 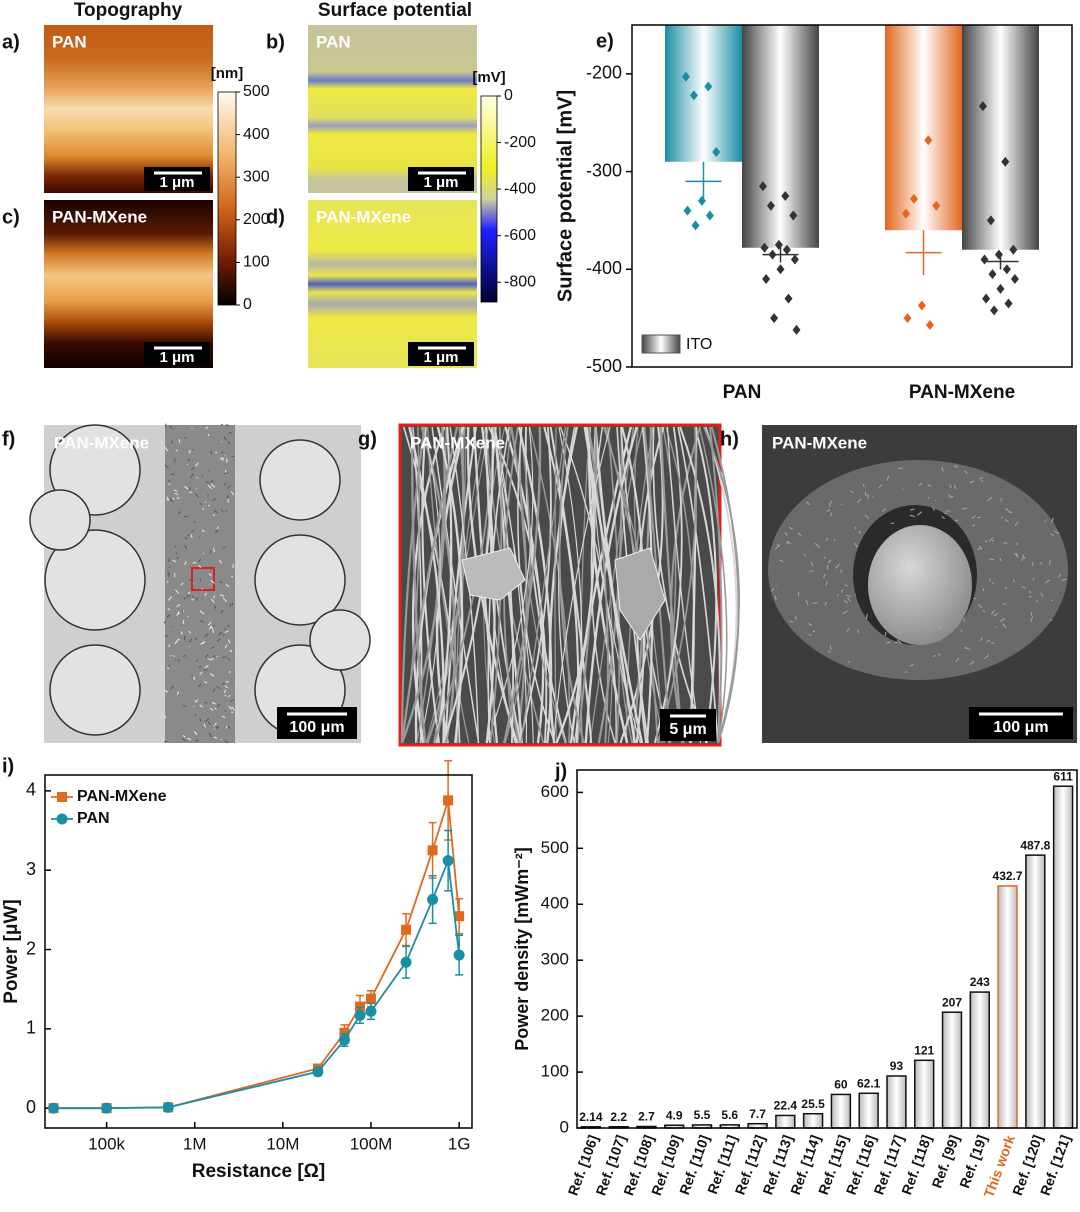 What do you see at coordinates (699, 344) in the screenshot?
I see `legend-label: ITO` at bounding box center [699, 344].